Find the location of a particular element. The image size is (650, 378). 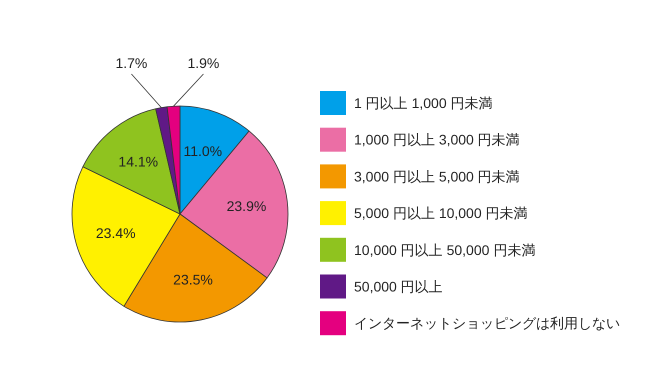

data-label: 23.4% is located at coordinates (116, 232).